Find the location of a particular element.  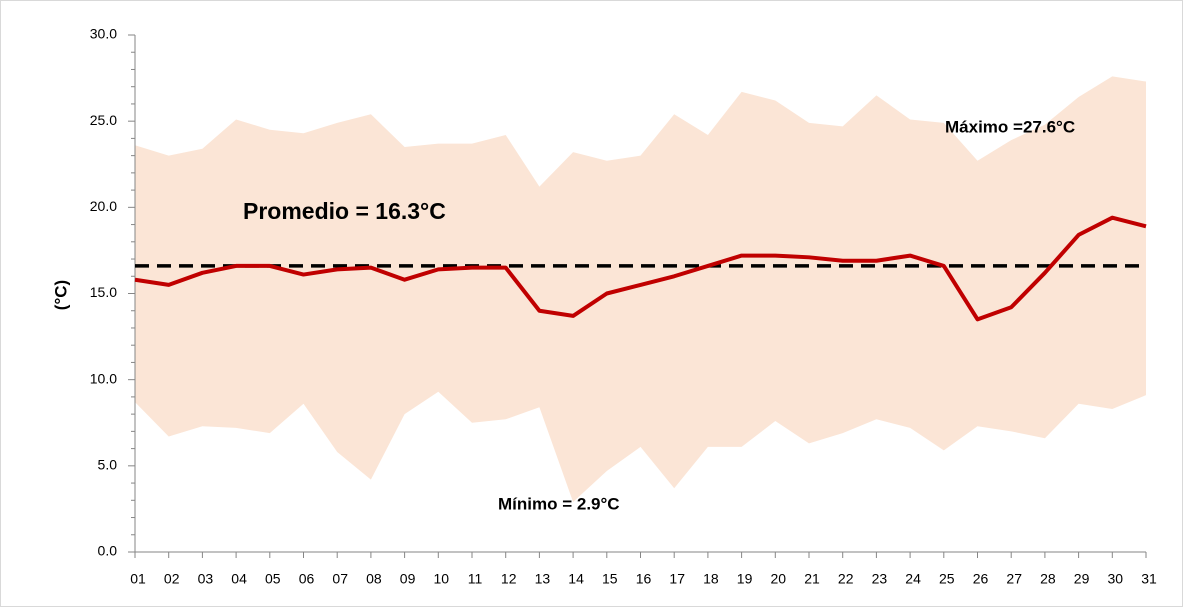

annotation: Mínimo = 2.9°C is located at coordinates (559, 503).